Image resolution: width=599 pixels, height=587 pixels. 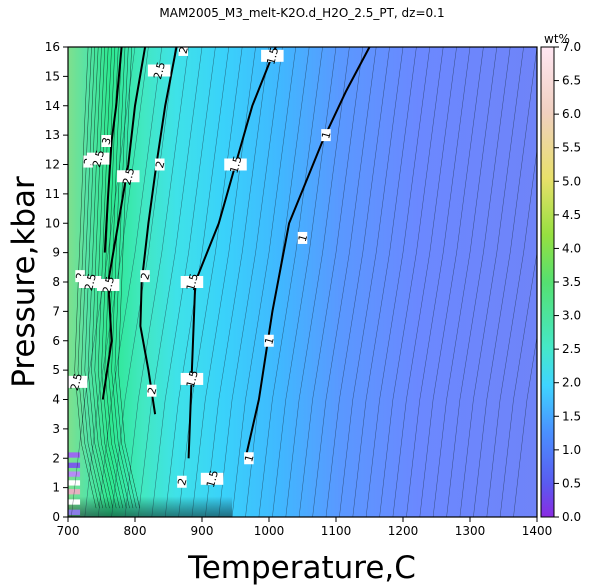 I want to click on chart-title: MAM2005_M3_melt-K2O.d_H2O_2.5_PT, dz=0.1, so click(x=301, y=13).